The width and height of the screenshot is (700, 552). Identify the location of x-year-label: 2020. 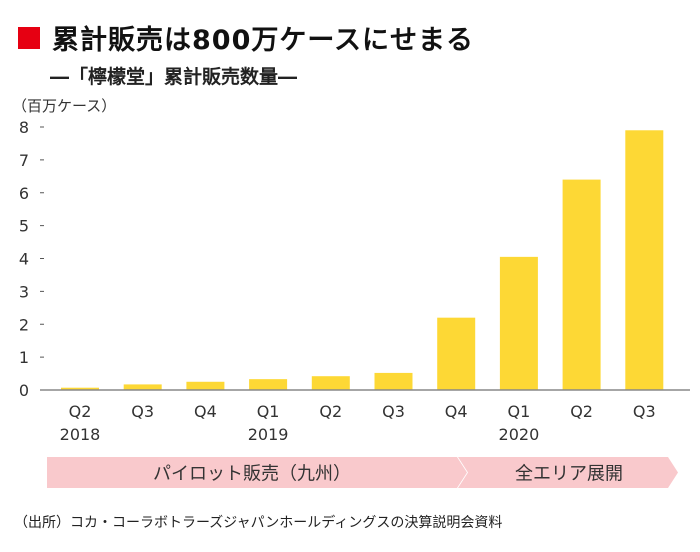
(519, 434).